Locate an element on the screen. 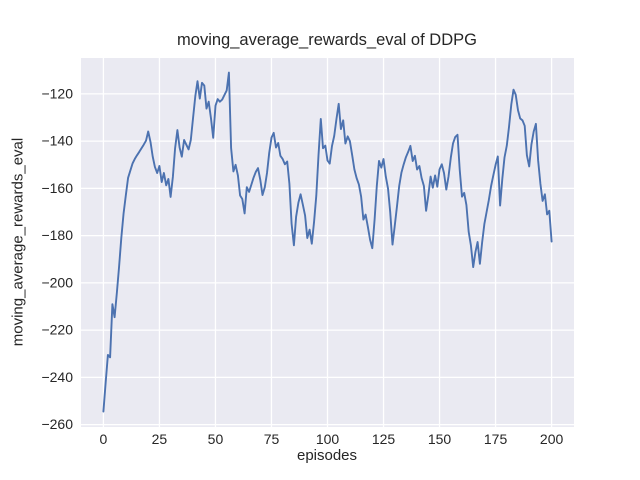 The height and width of the screenshot is (480, 640). y-tick-label--200: −200 is located at coordinates (57, 282).